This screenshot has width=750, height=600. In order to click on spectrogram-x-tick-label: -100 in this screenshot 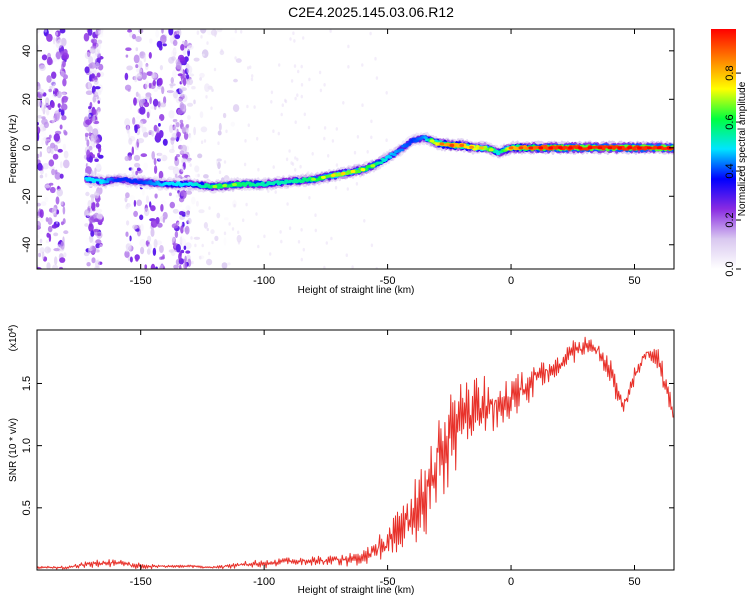, I will do `click(264, 281)`.